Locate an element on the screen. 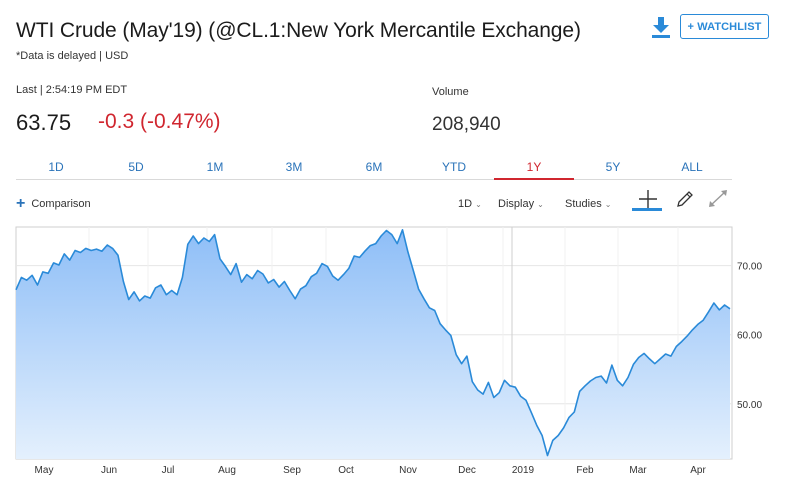 The width and height of the screenshot is (785, 495). x-tick-label: Sep is located at coordinates (292, 470).